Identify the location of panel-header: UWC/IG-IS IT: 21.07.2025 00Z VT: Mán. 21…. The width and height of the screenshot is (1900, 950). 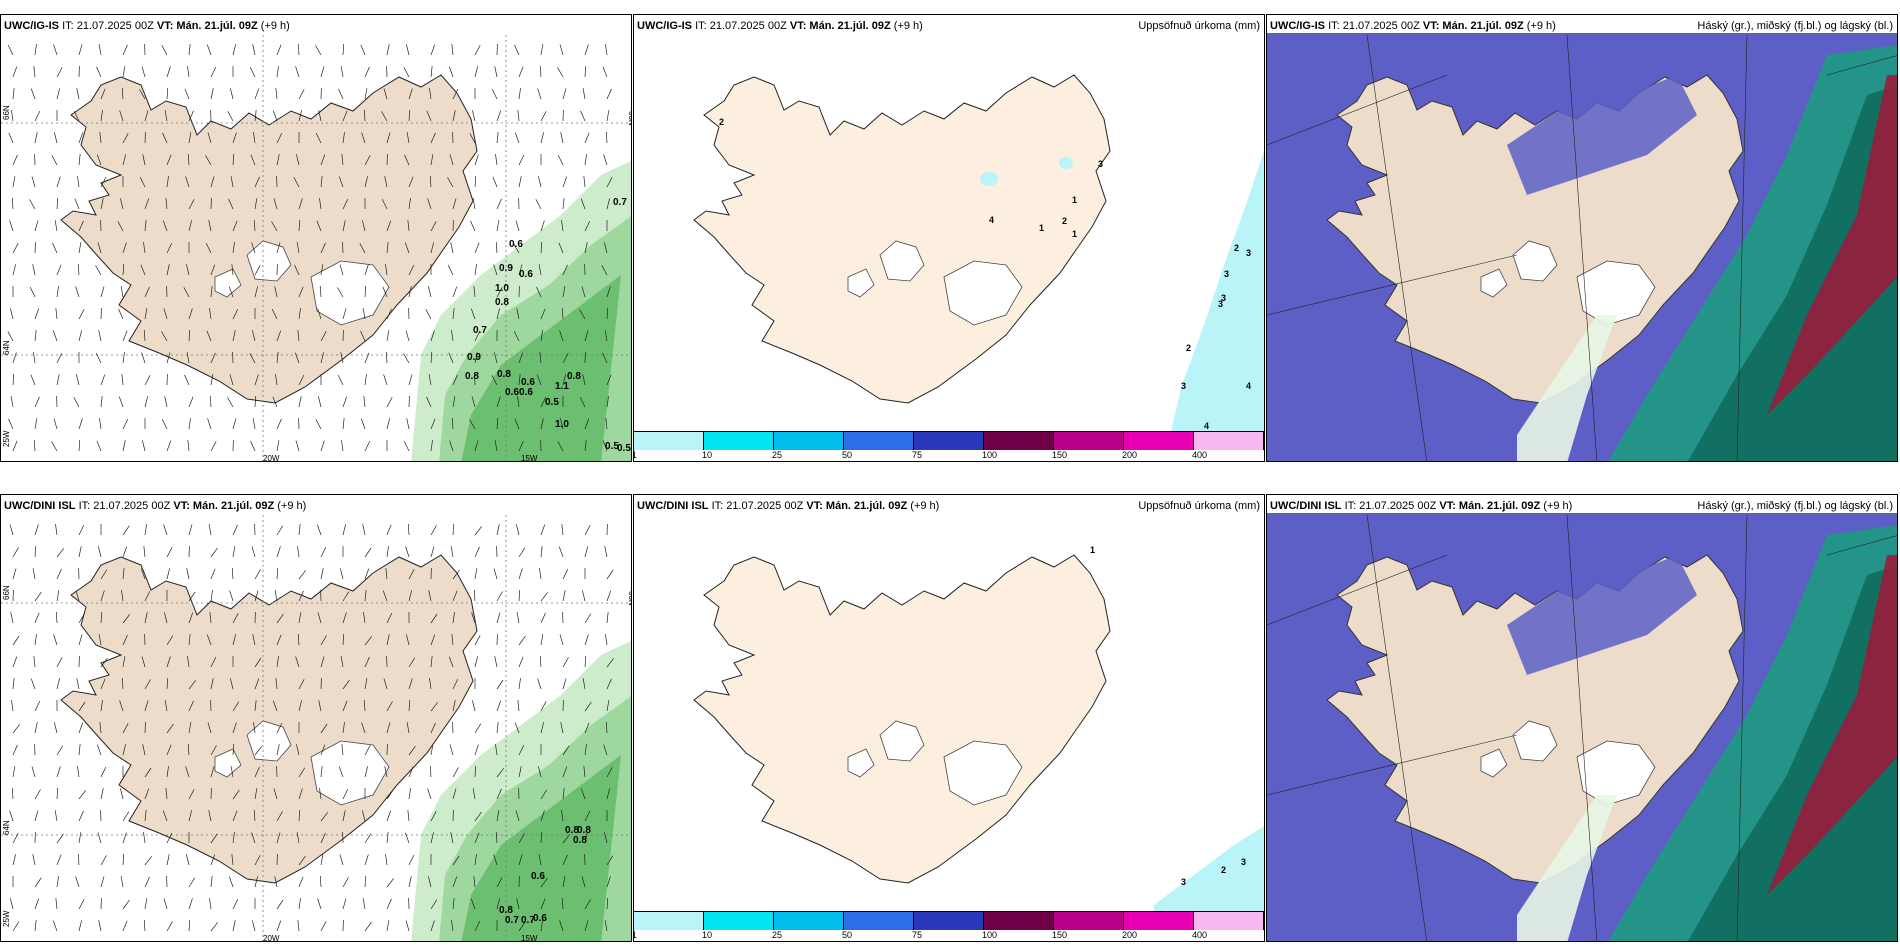
(316, 26).